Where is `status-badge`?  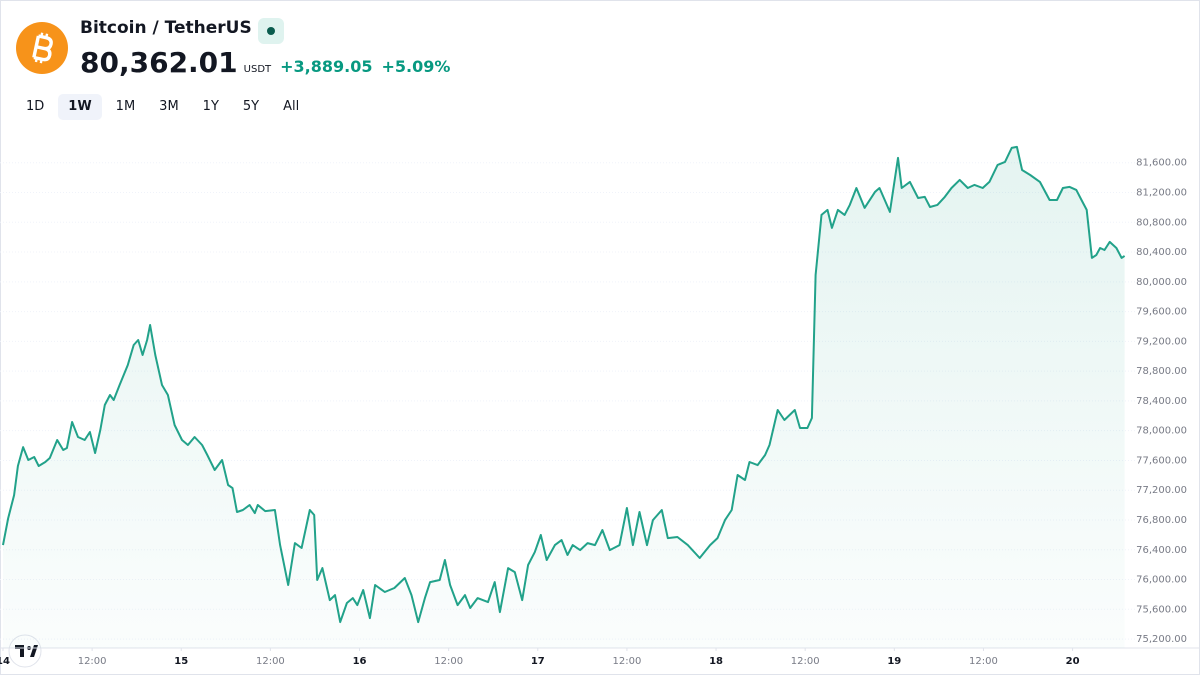
status-badge is located at coordinates (271, 31).